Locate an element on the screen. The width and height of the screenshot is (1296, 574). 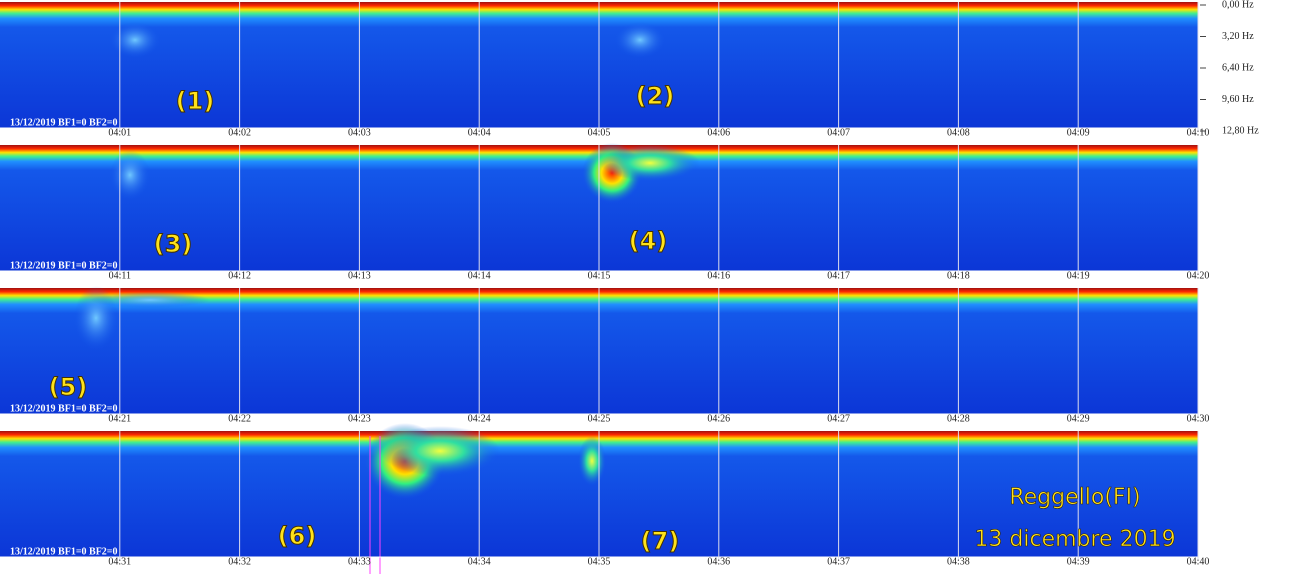
x-tick-label: 04:12 is located at coordinates (239, 275).